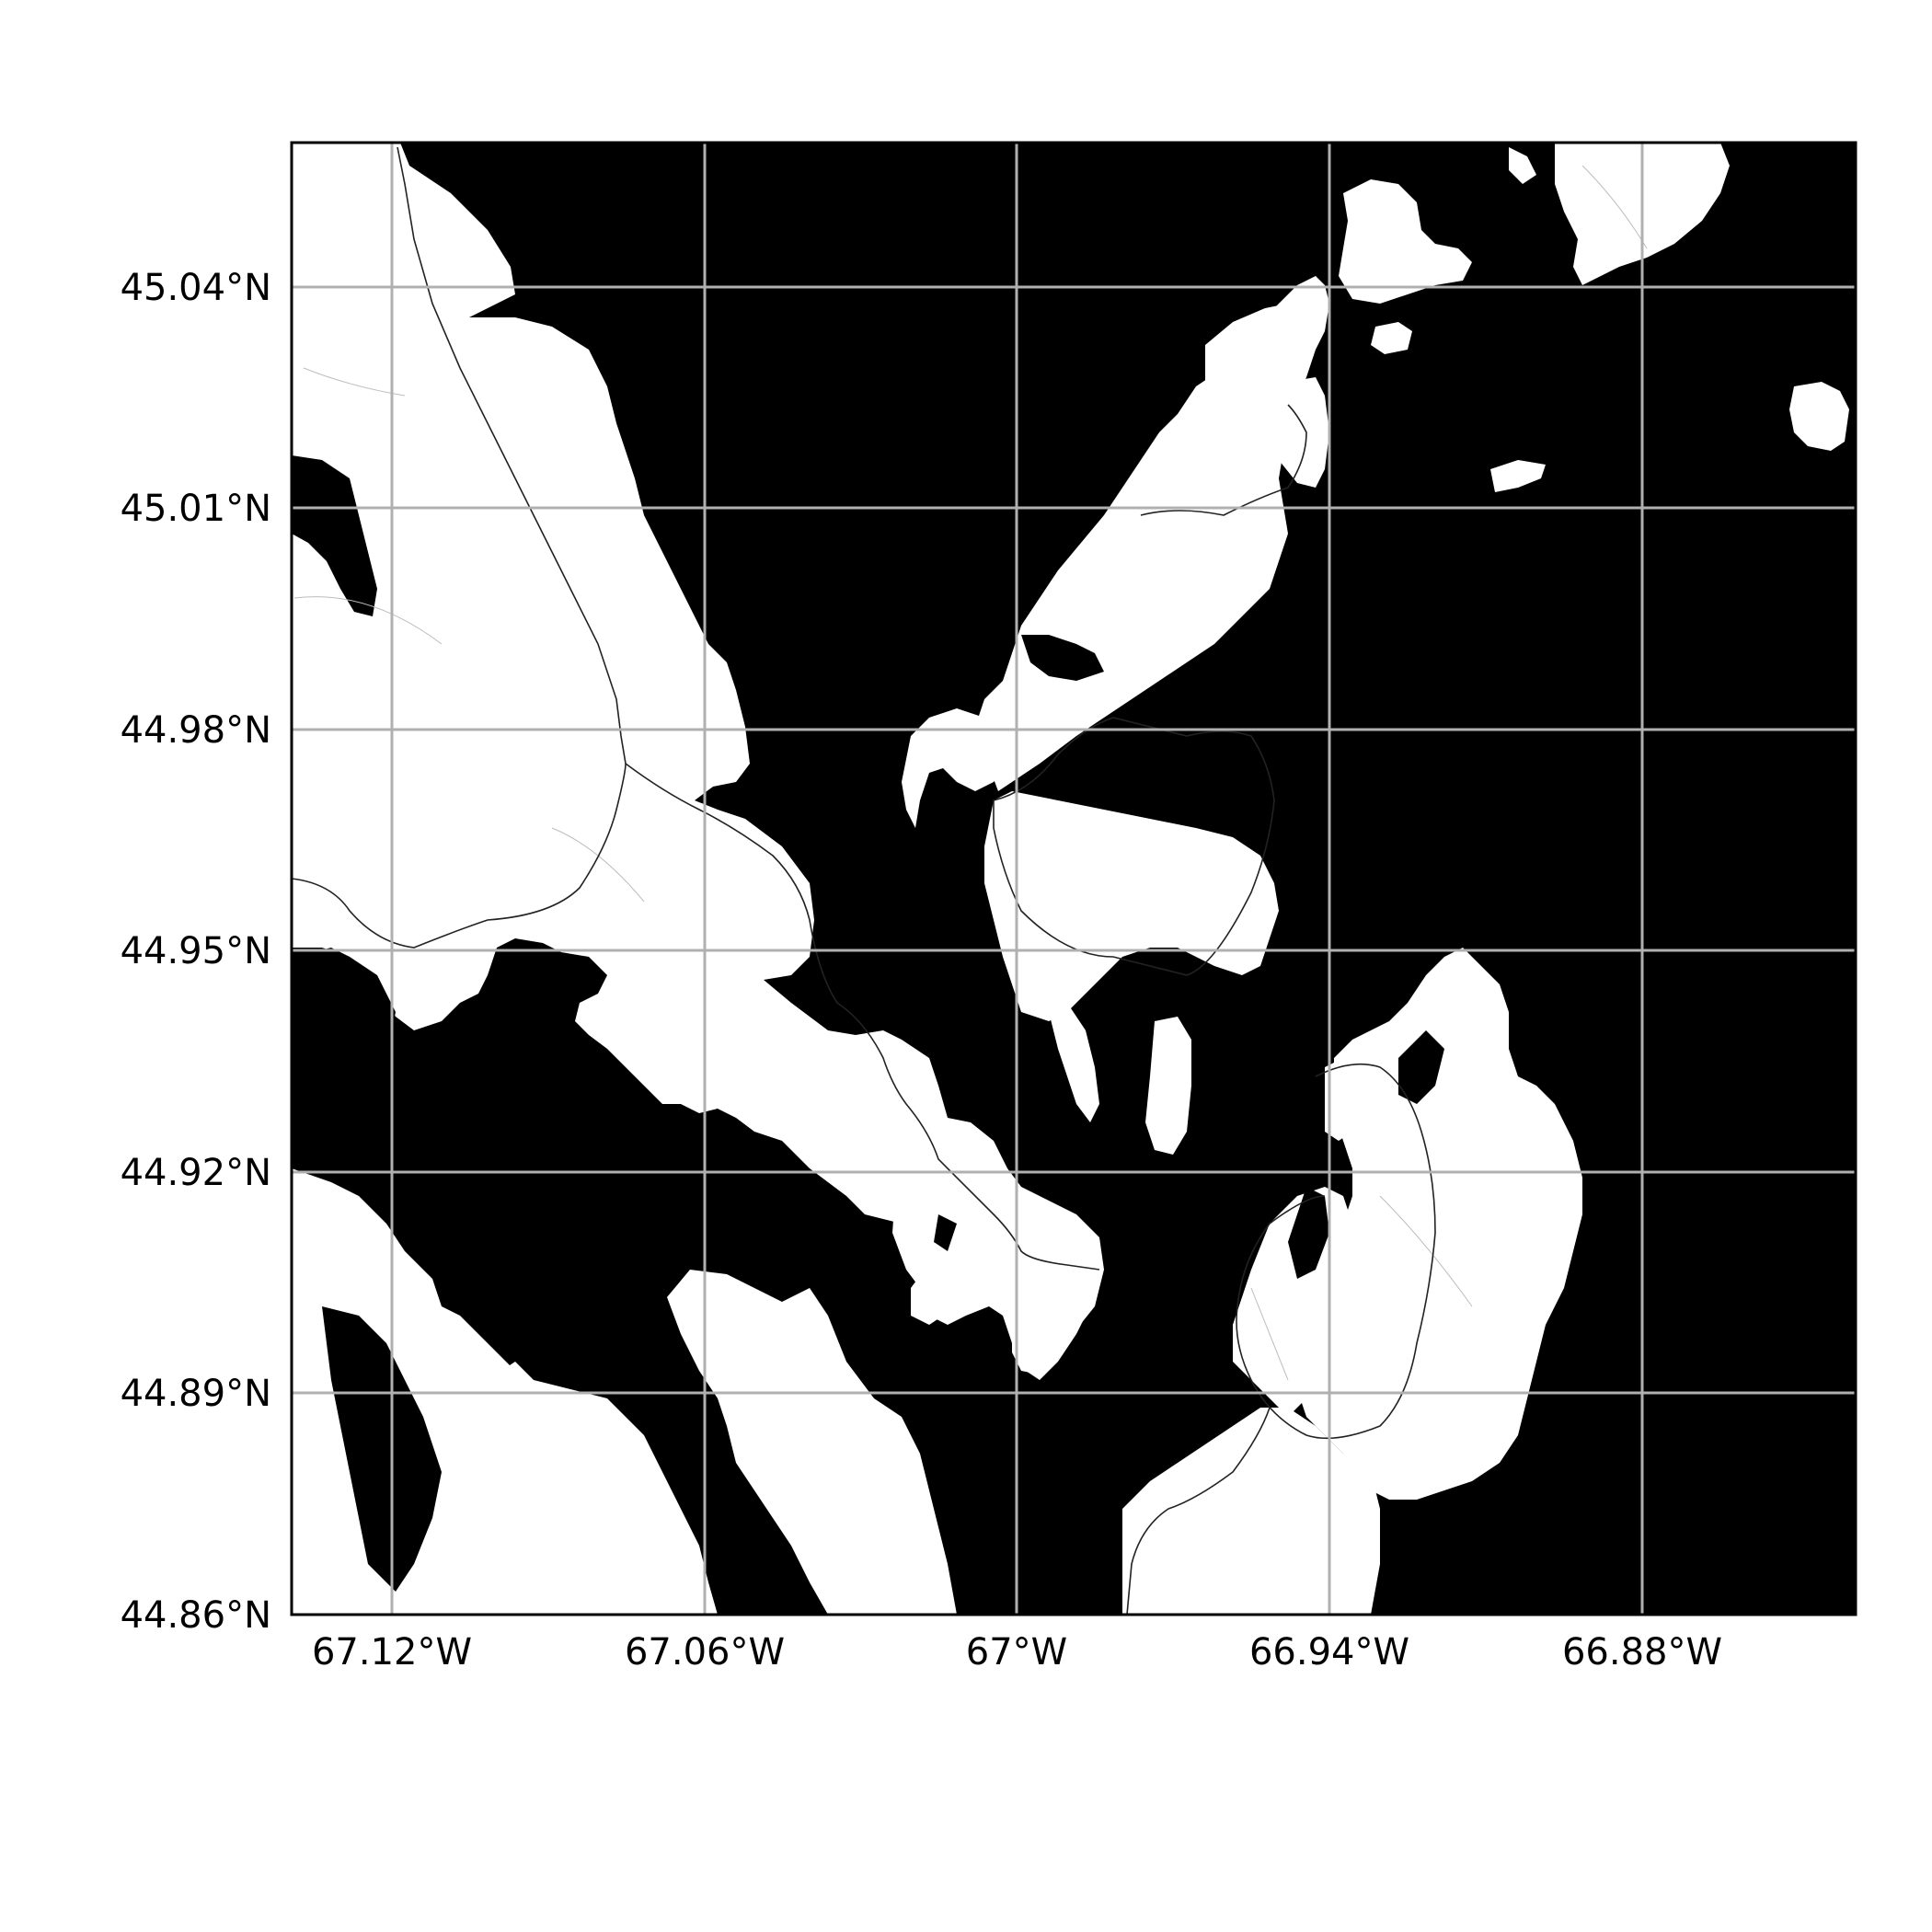 This screenshot has width=1932, height=1932. Describe the element at coordinates (196, 509) in the screenshot. I see `y-tick-label: 45.01°N` at that location.